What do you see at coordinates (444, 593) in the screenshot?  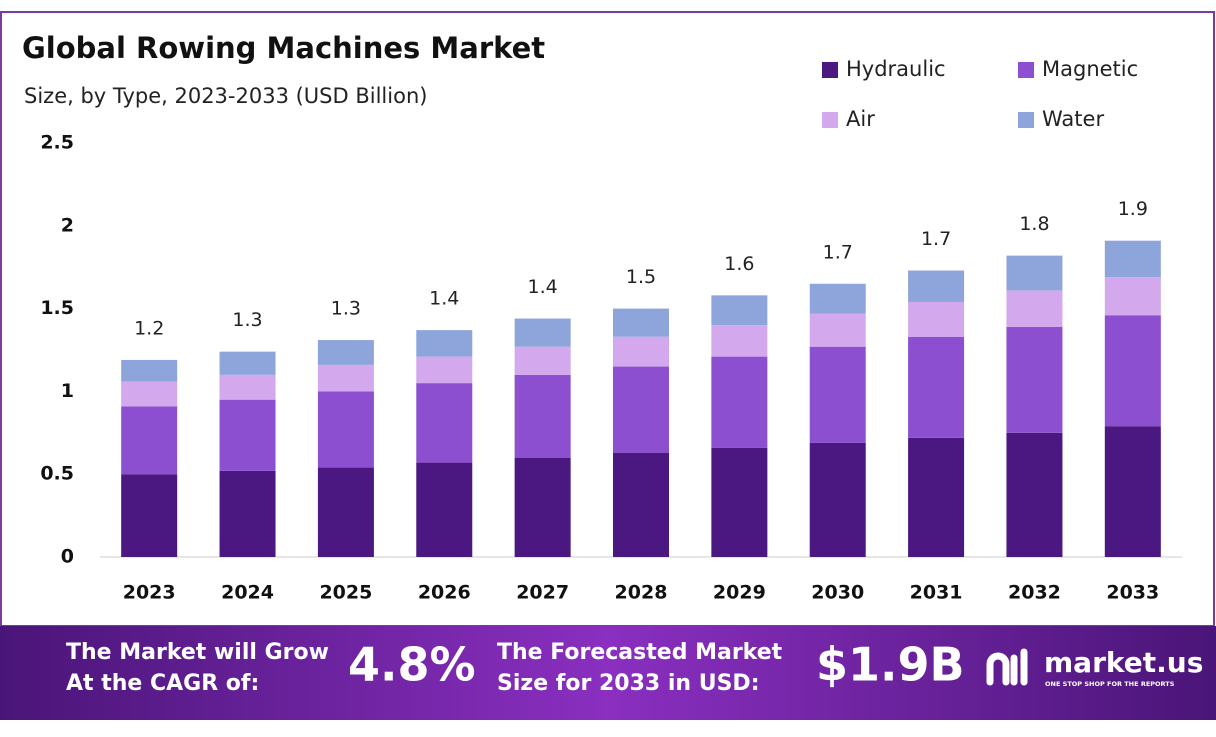 I see `x-tick-label: 2026` at bounding box center [444, 593].